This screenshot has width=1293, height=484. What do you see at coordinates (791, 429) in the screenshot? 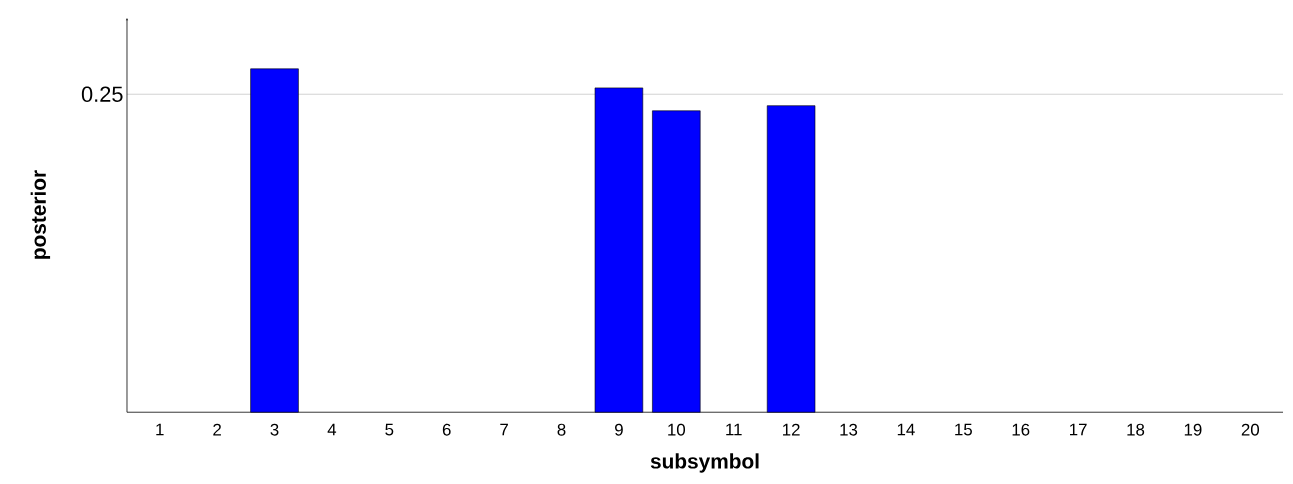
I see `x-tick-label: 12` at bounding box center [791, 429].